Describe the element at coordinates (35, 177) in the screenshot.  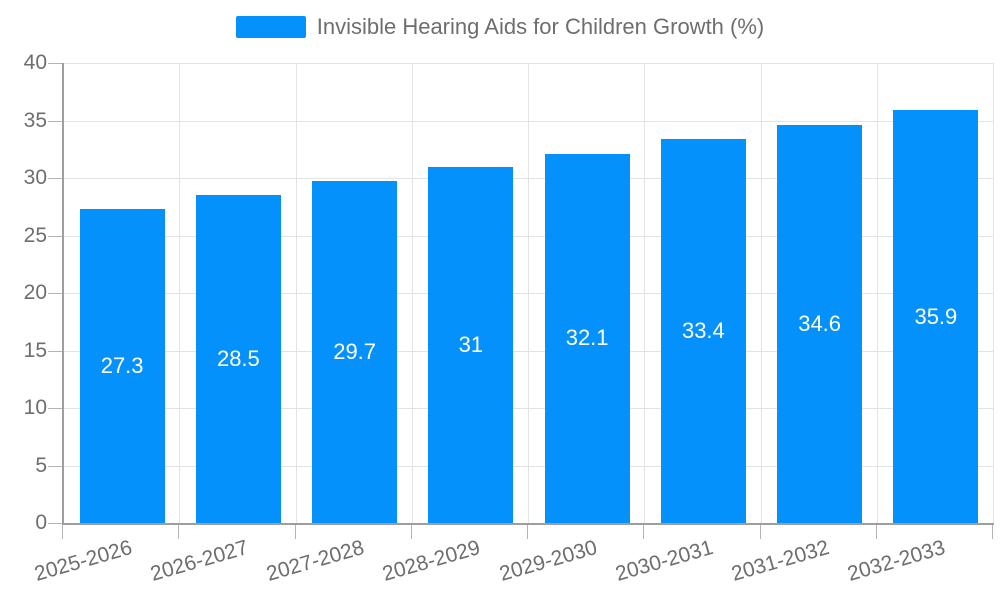
I see `y-axis-tick-label: 30` at that location.